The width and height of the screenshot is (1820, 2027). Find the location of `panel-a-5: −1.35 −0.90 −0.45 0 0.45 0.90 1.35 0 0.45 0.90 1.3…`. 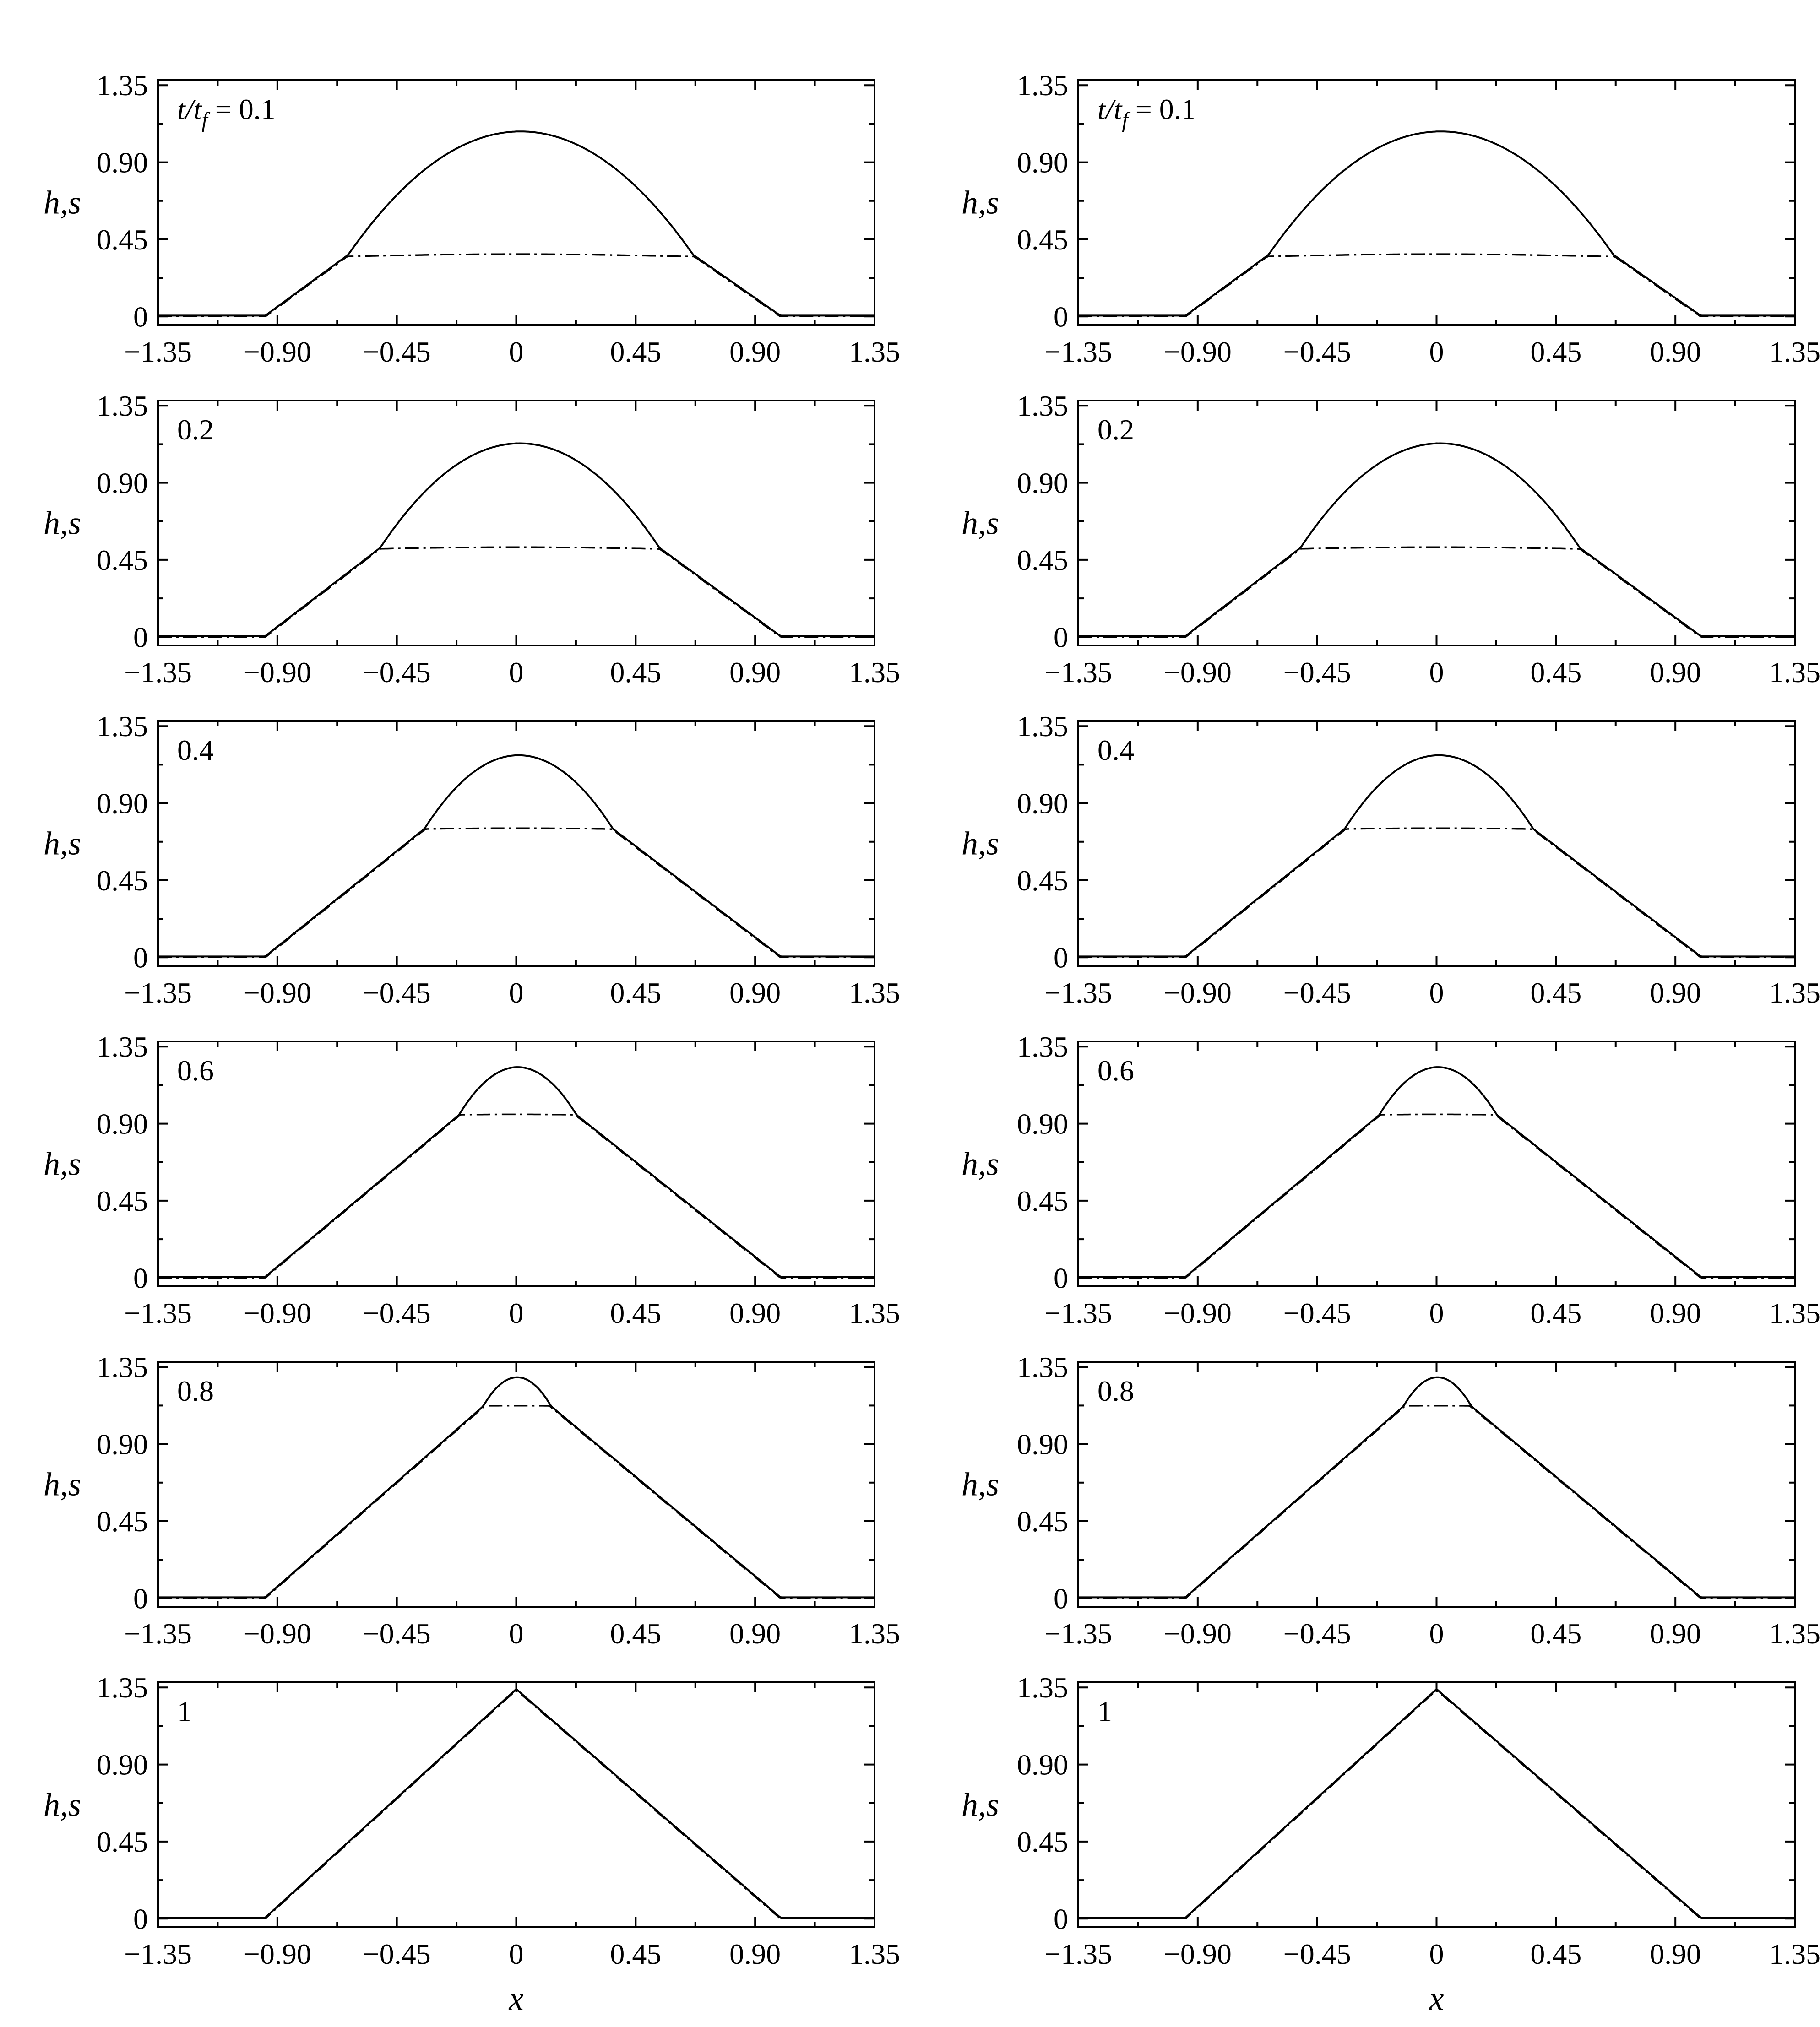

panel-a-5: −1.35 −0.90 −0.45 0 0.45 0.90 1.35 0 0.45 0.90 1.3… is located at coordinates (471, 1820).